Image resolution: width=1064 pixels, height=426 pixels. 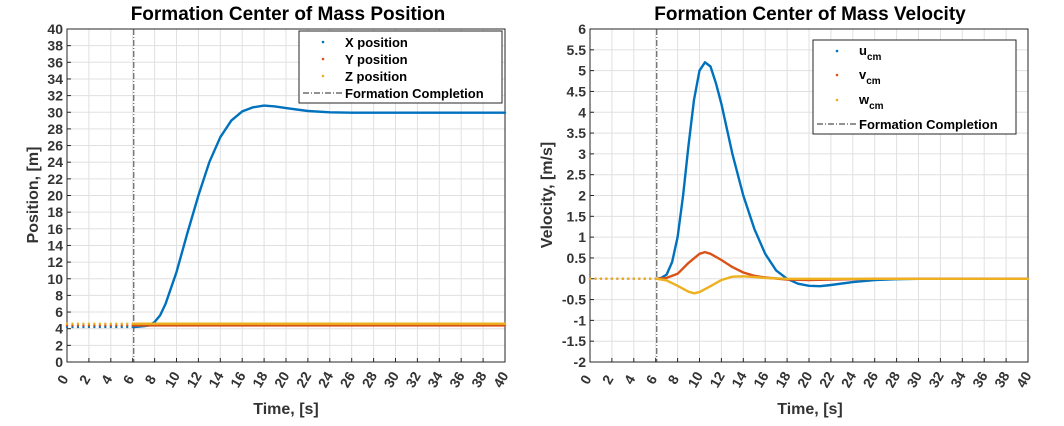 What do you see at coordinates (128, 379) in the screenshot?
I see `x-tick-label: 6` at bounding box center [128, 379].